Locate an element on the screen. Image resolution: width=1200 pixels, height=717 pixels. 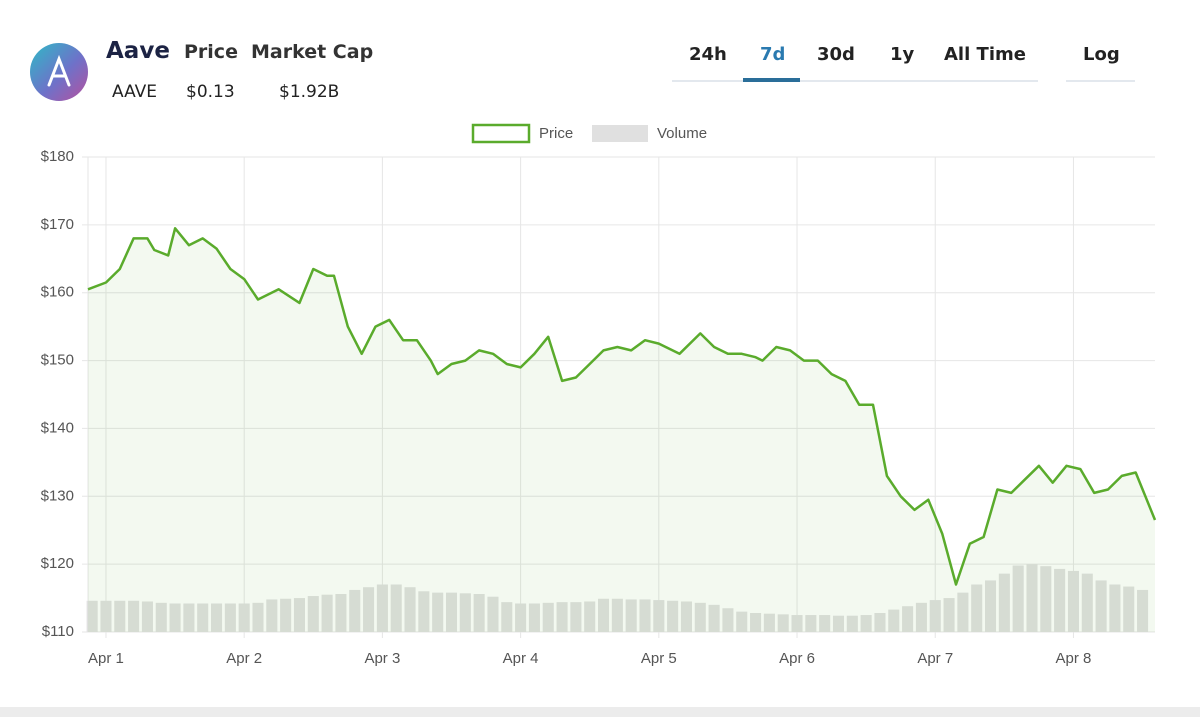
coin-name: Aave is located at coordinates (138, 51).